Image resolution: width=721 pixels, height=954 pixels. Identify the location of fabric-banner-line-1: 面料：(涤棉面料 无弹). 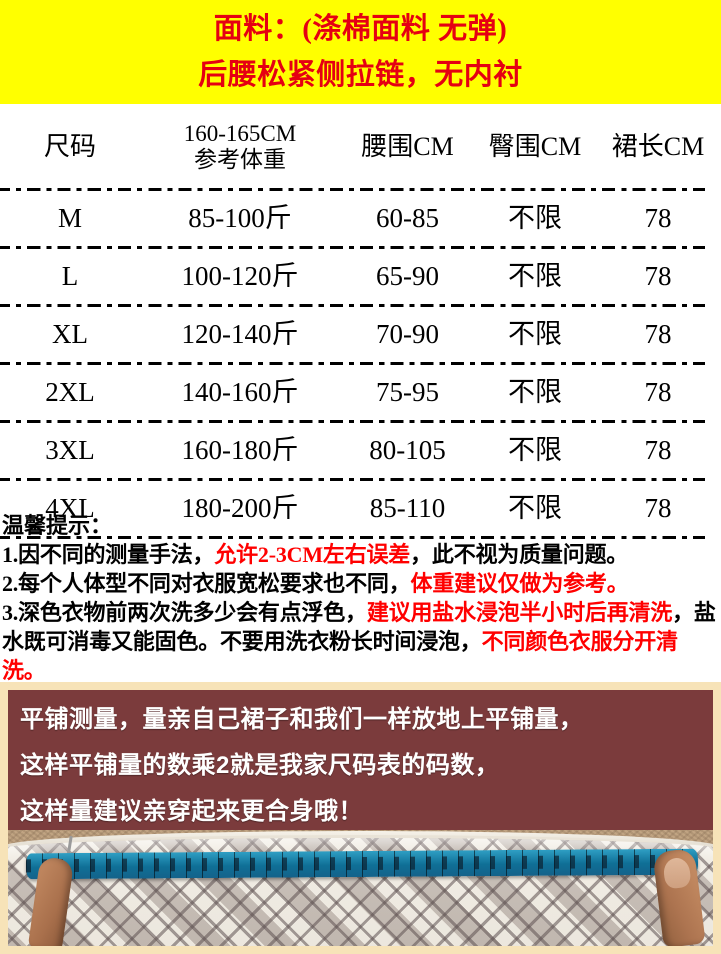
(360, 29).